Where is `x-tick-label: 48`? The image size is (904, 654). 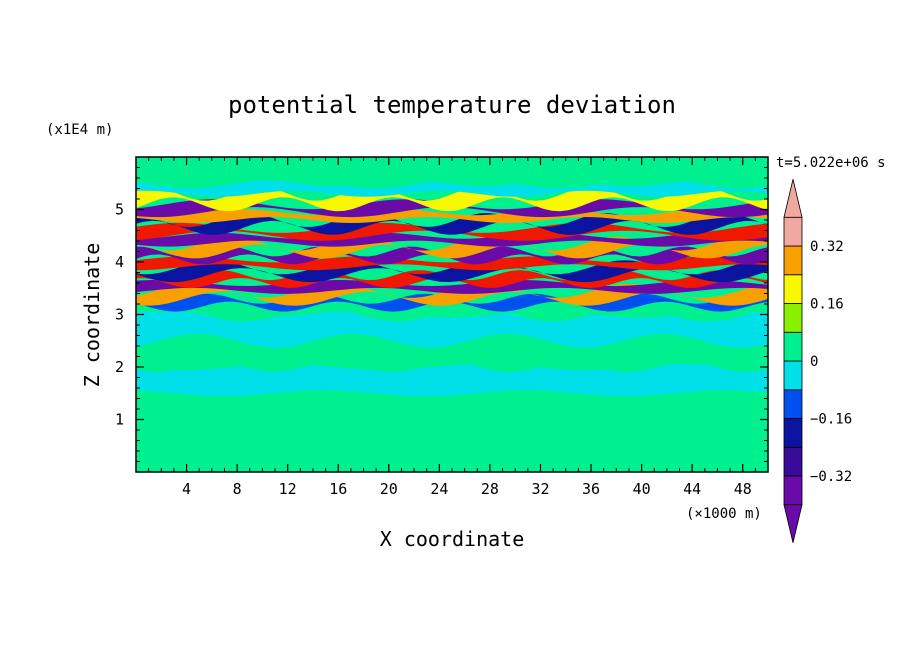 x-tick-label: 48 is located at coordinates (743, 489).